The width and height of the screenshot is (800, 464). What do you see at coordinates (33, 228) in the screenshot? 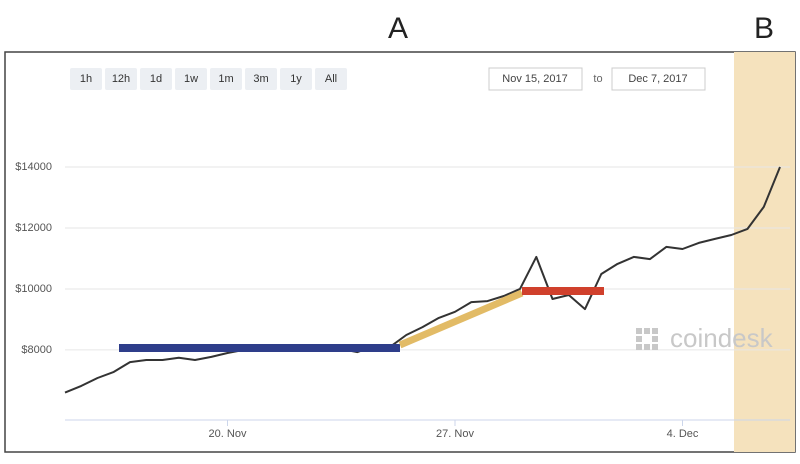
I see `y-tick-label: $12000` at bounding box center [33, 228].